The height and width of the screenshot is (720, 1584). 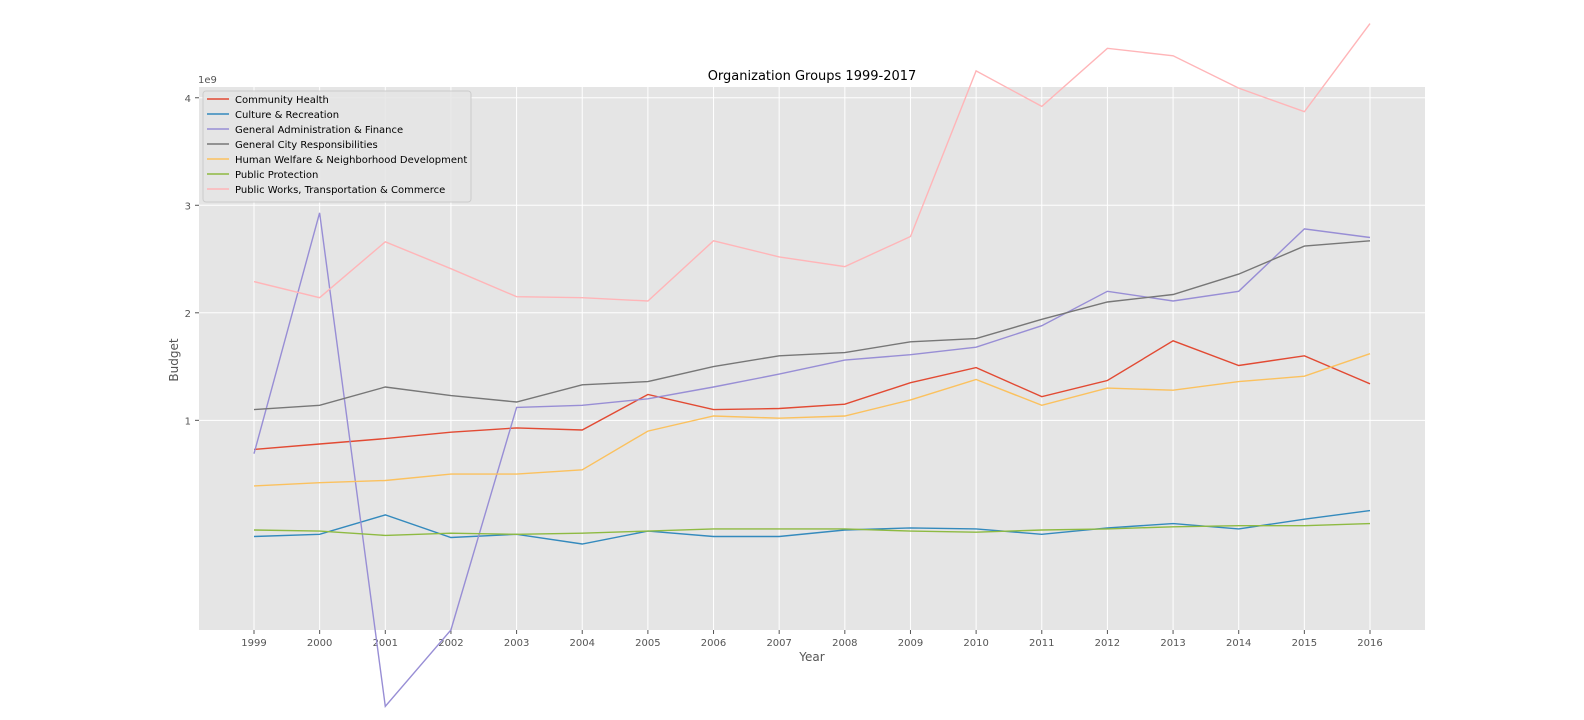 What do you see at coordinates (516, 643) in the screenshot?
I see `x-tick-label: 2003` at bounding box center [516, 643].